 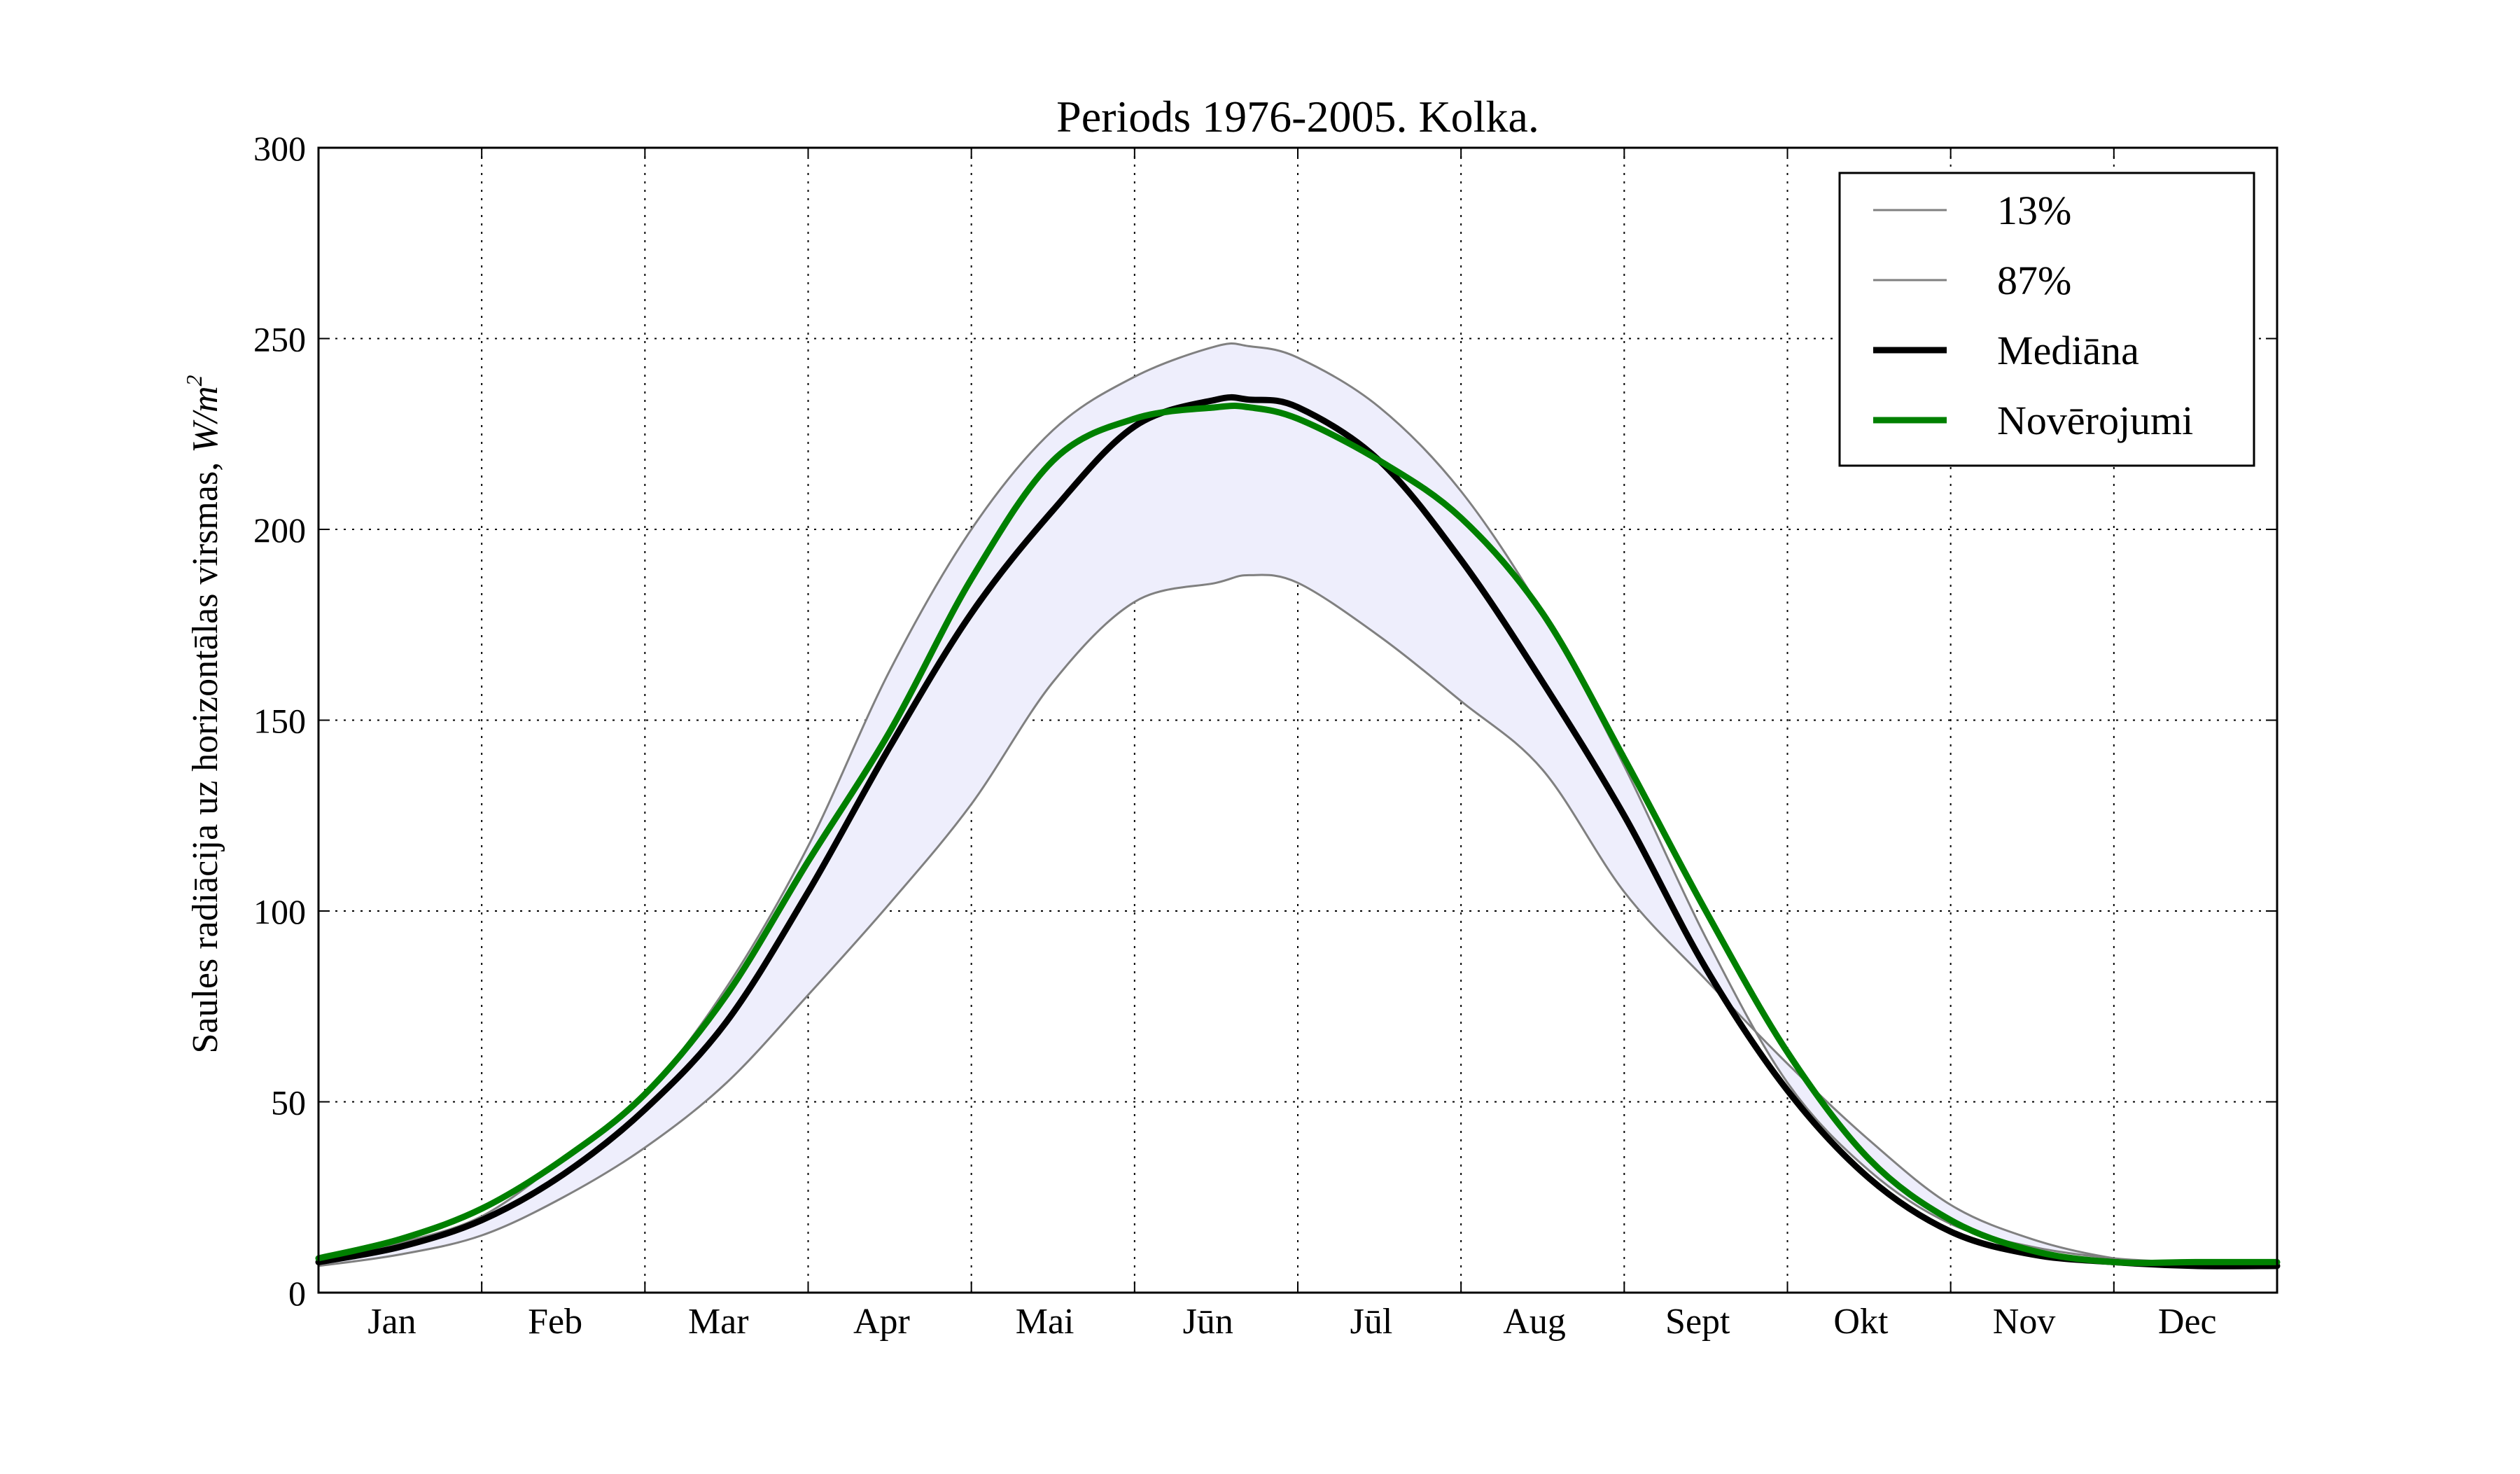 What do you see at coordinates (718, 1322) in the screenshot?
I see `x-tick-label: Mar` at bounding box center [718, 1322].